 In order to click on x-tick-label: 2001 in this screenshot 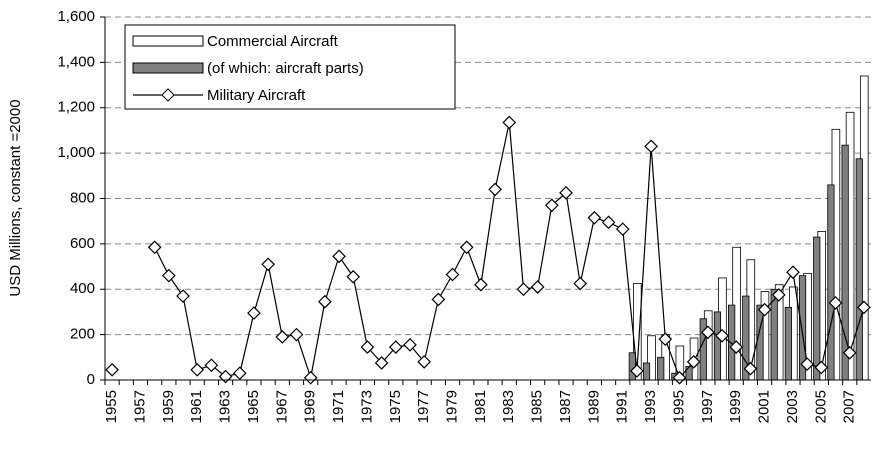, I will do `click(764, 406)`.